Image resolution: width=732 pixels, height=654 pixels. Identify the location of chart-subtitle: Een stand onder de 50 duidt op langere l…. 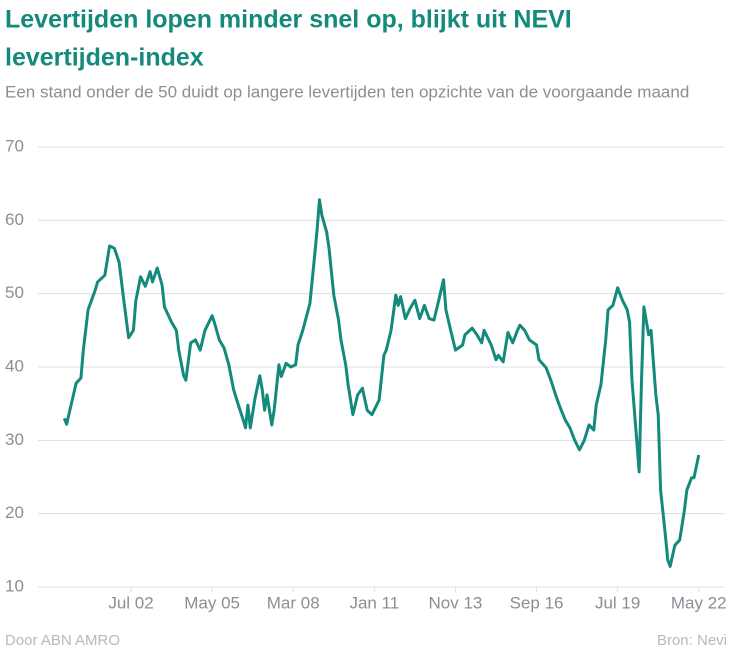
(347, 91).